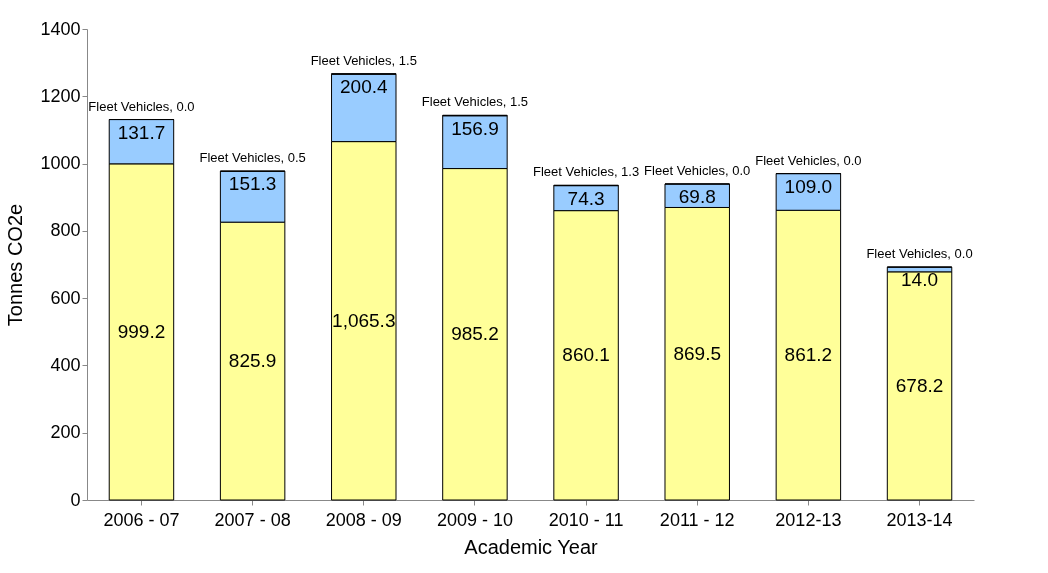 The image size is (1048, 573). Describe the element at coordinates (808, 355) in the screenshot. I see `data-label: 861.2` at that location.